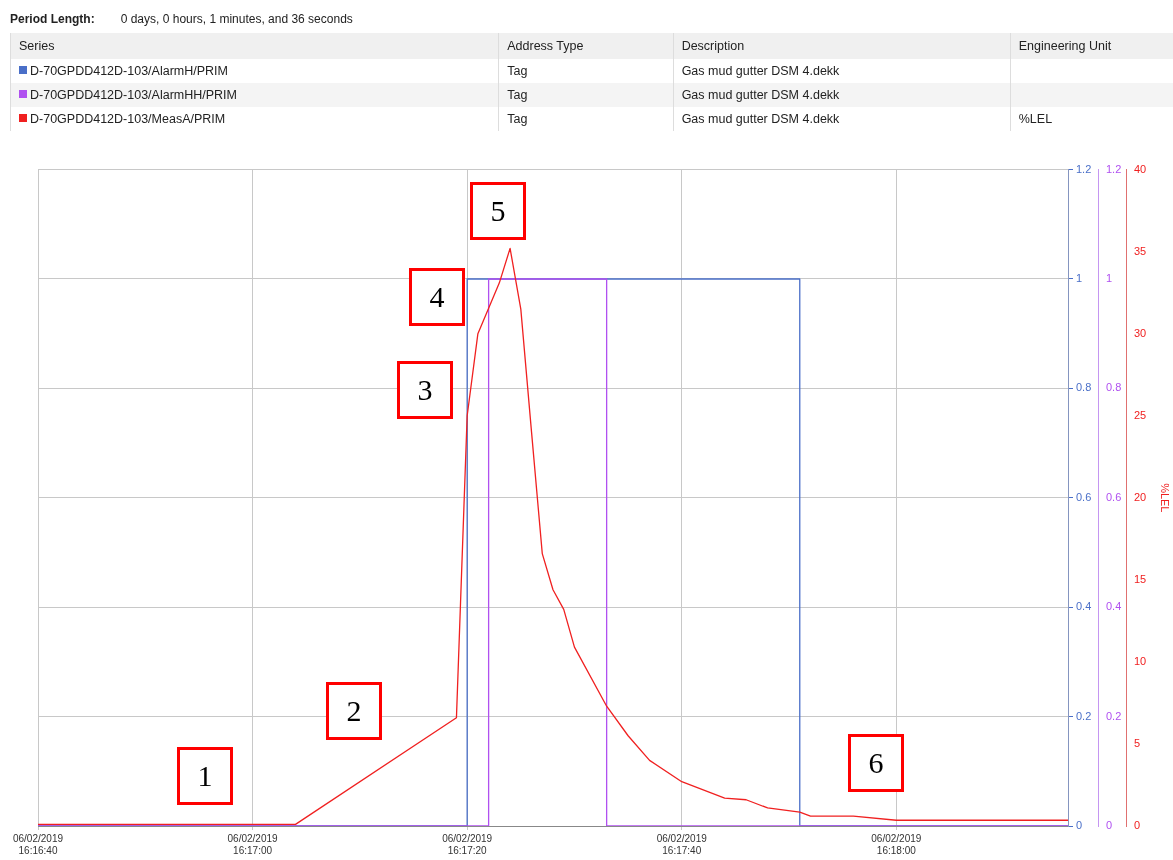  I want to click on text: Engineering Unit, so click(1091, 46).